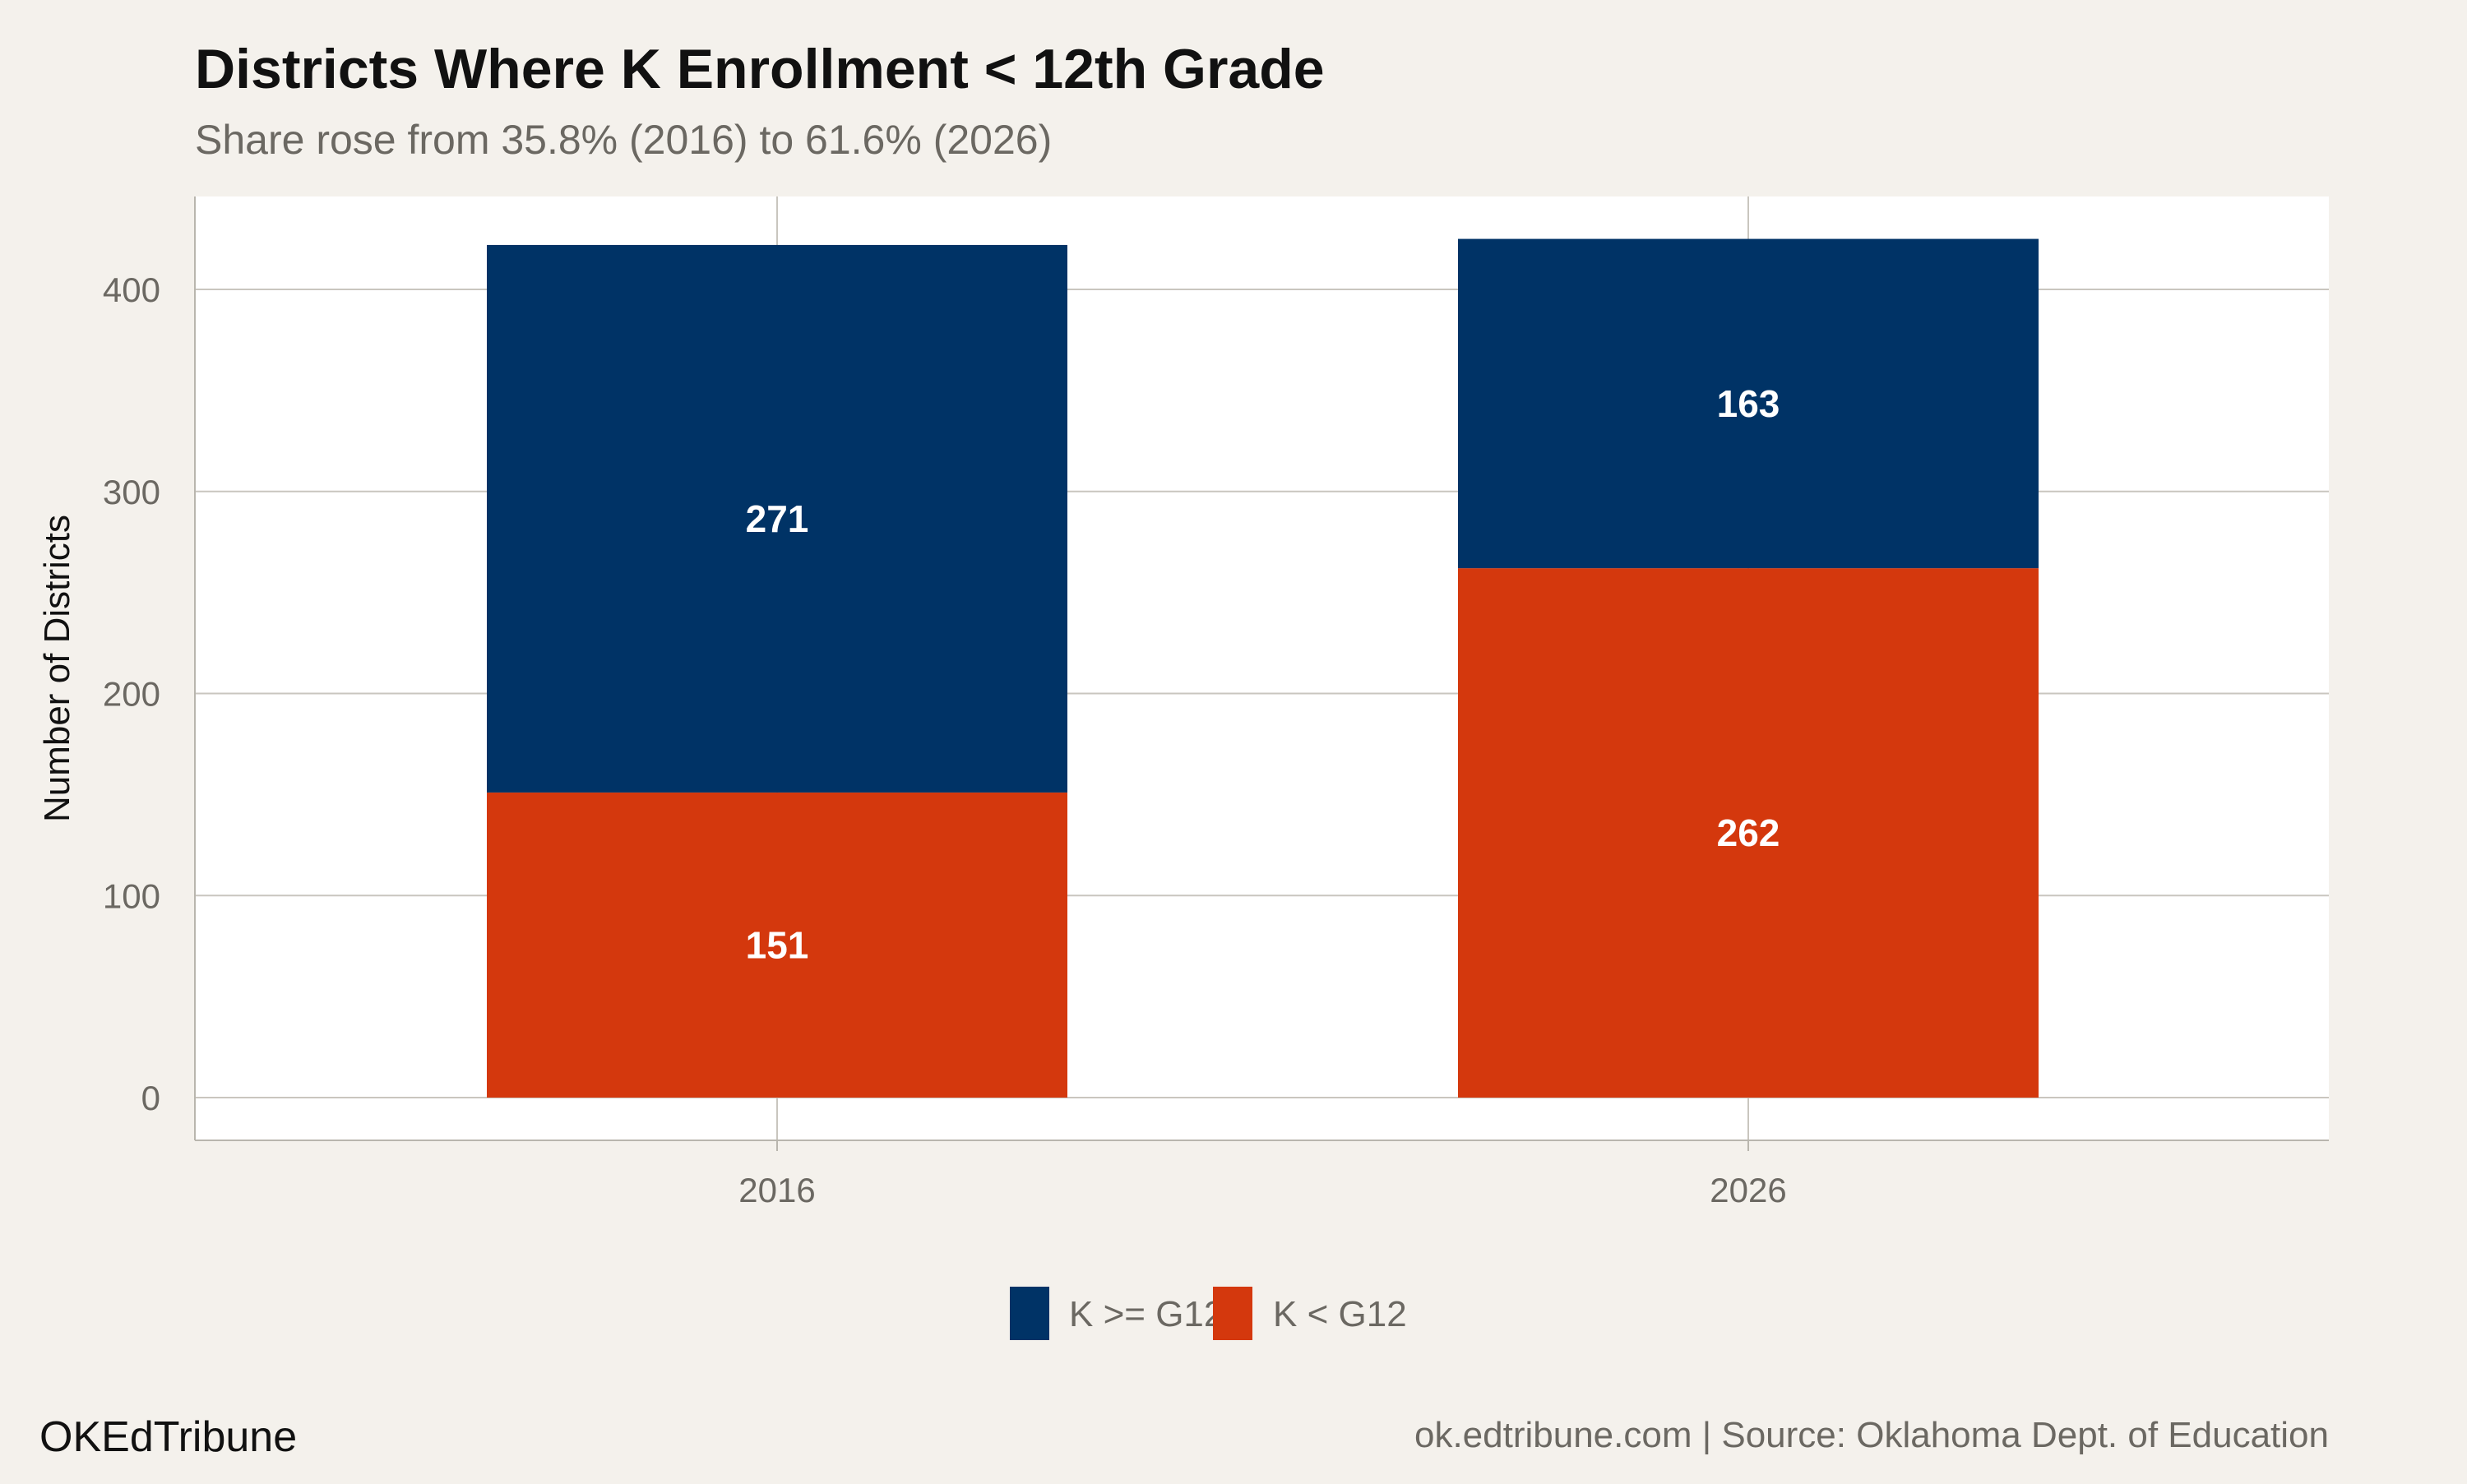 The height and width of the screenshot is (1484, 2467). I want to click on bar-data-label: 271, so click(778, 519).